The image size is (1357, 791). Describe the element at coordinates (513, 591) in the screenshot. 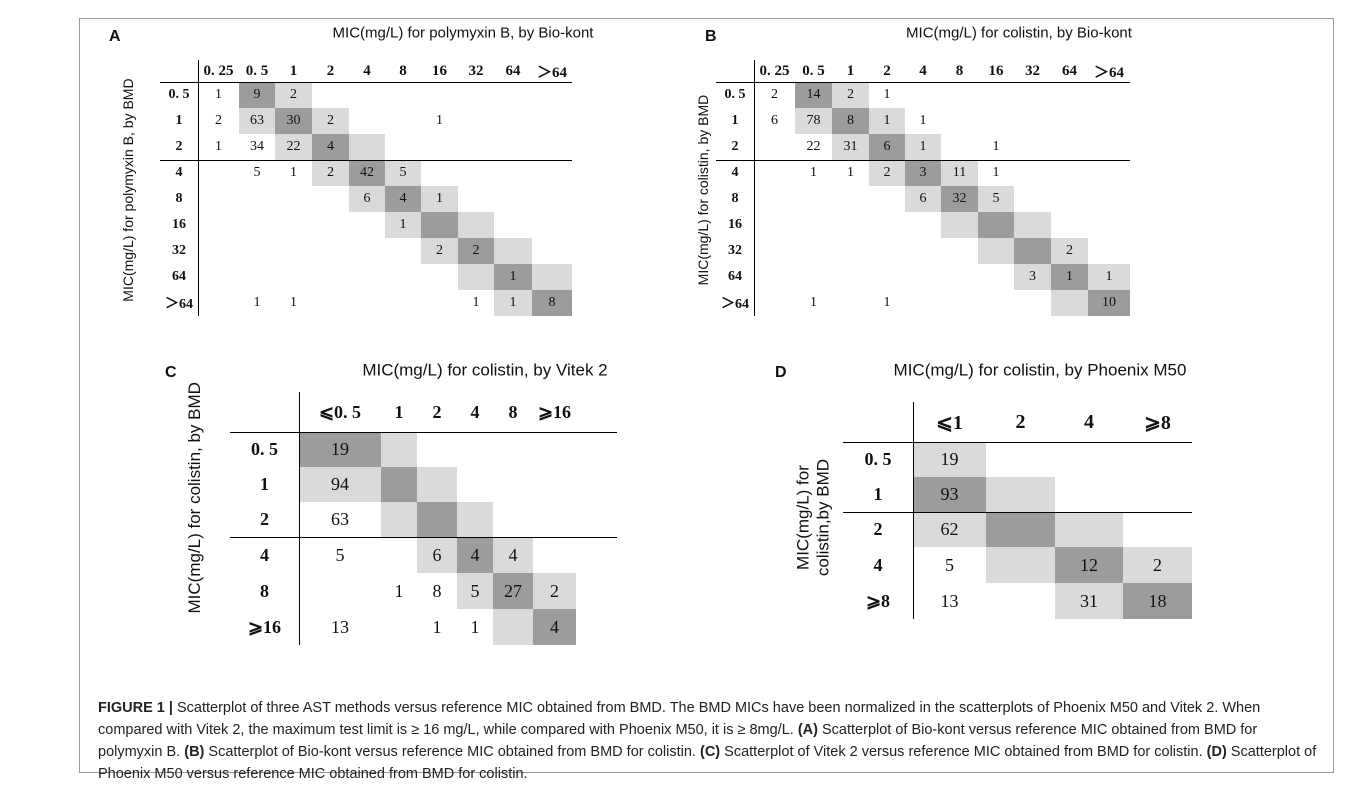

I see `matrix-cell: 27` at that location.